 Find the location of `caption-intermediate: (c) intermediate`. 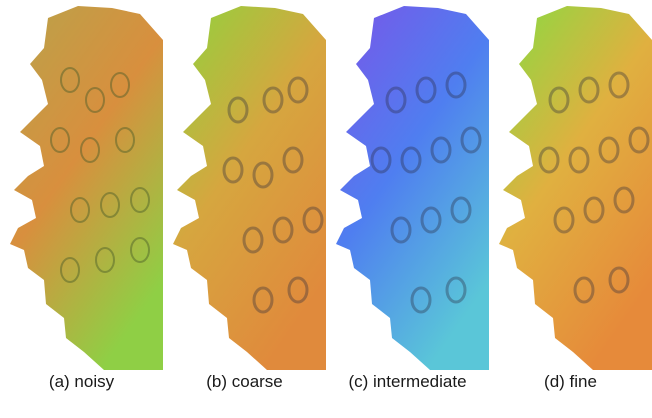

caption-intermediate: (c) intermediate is located at coordinates (407, 381).